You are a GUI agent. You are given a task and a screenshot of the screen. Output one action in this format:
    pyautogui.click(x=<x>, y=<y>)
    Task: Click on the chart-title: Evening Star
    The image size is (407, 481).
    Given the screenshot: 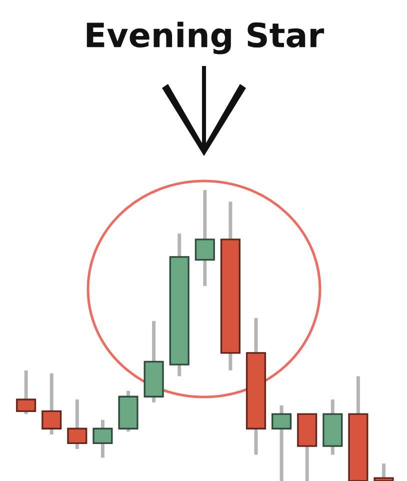 What is the action you would take?
    pyautogui.click(x=205, y=38)
    